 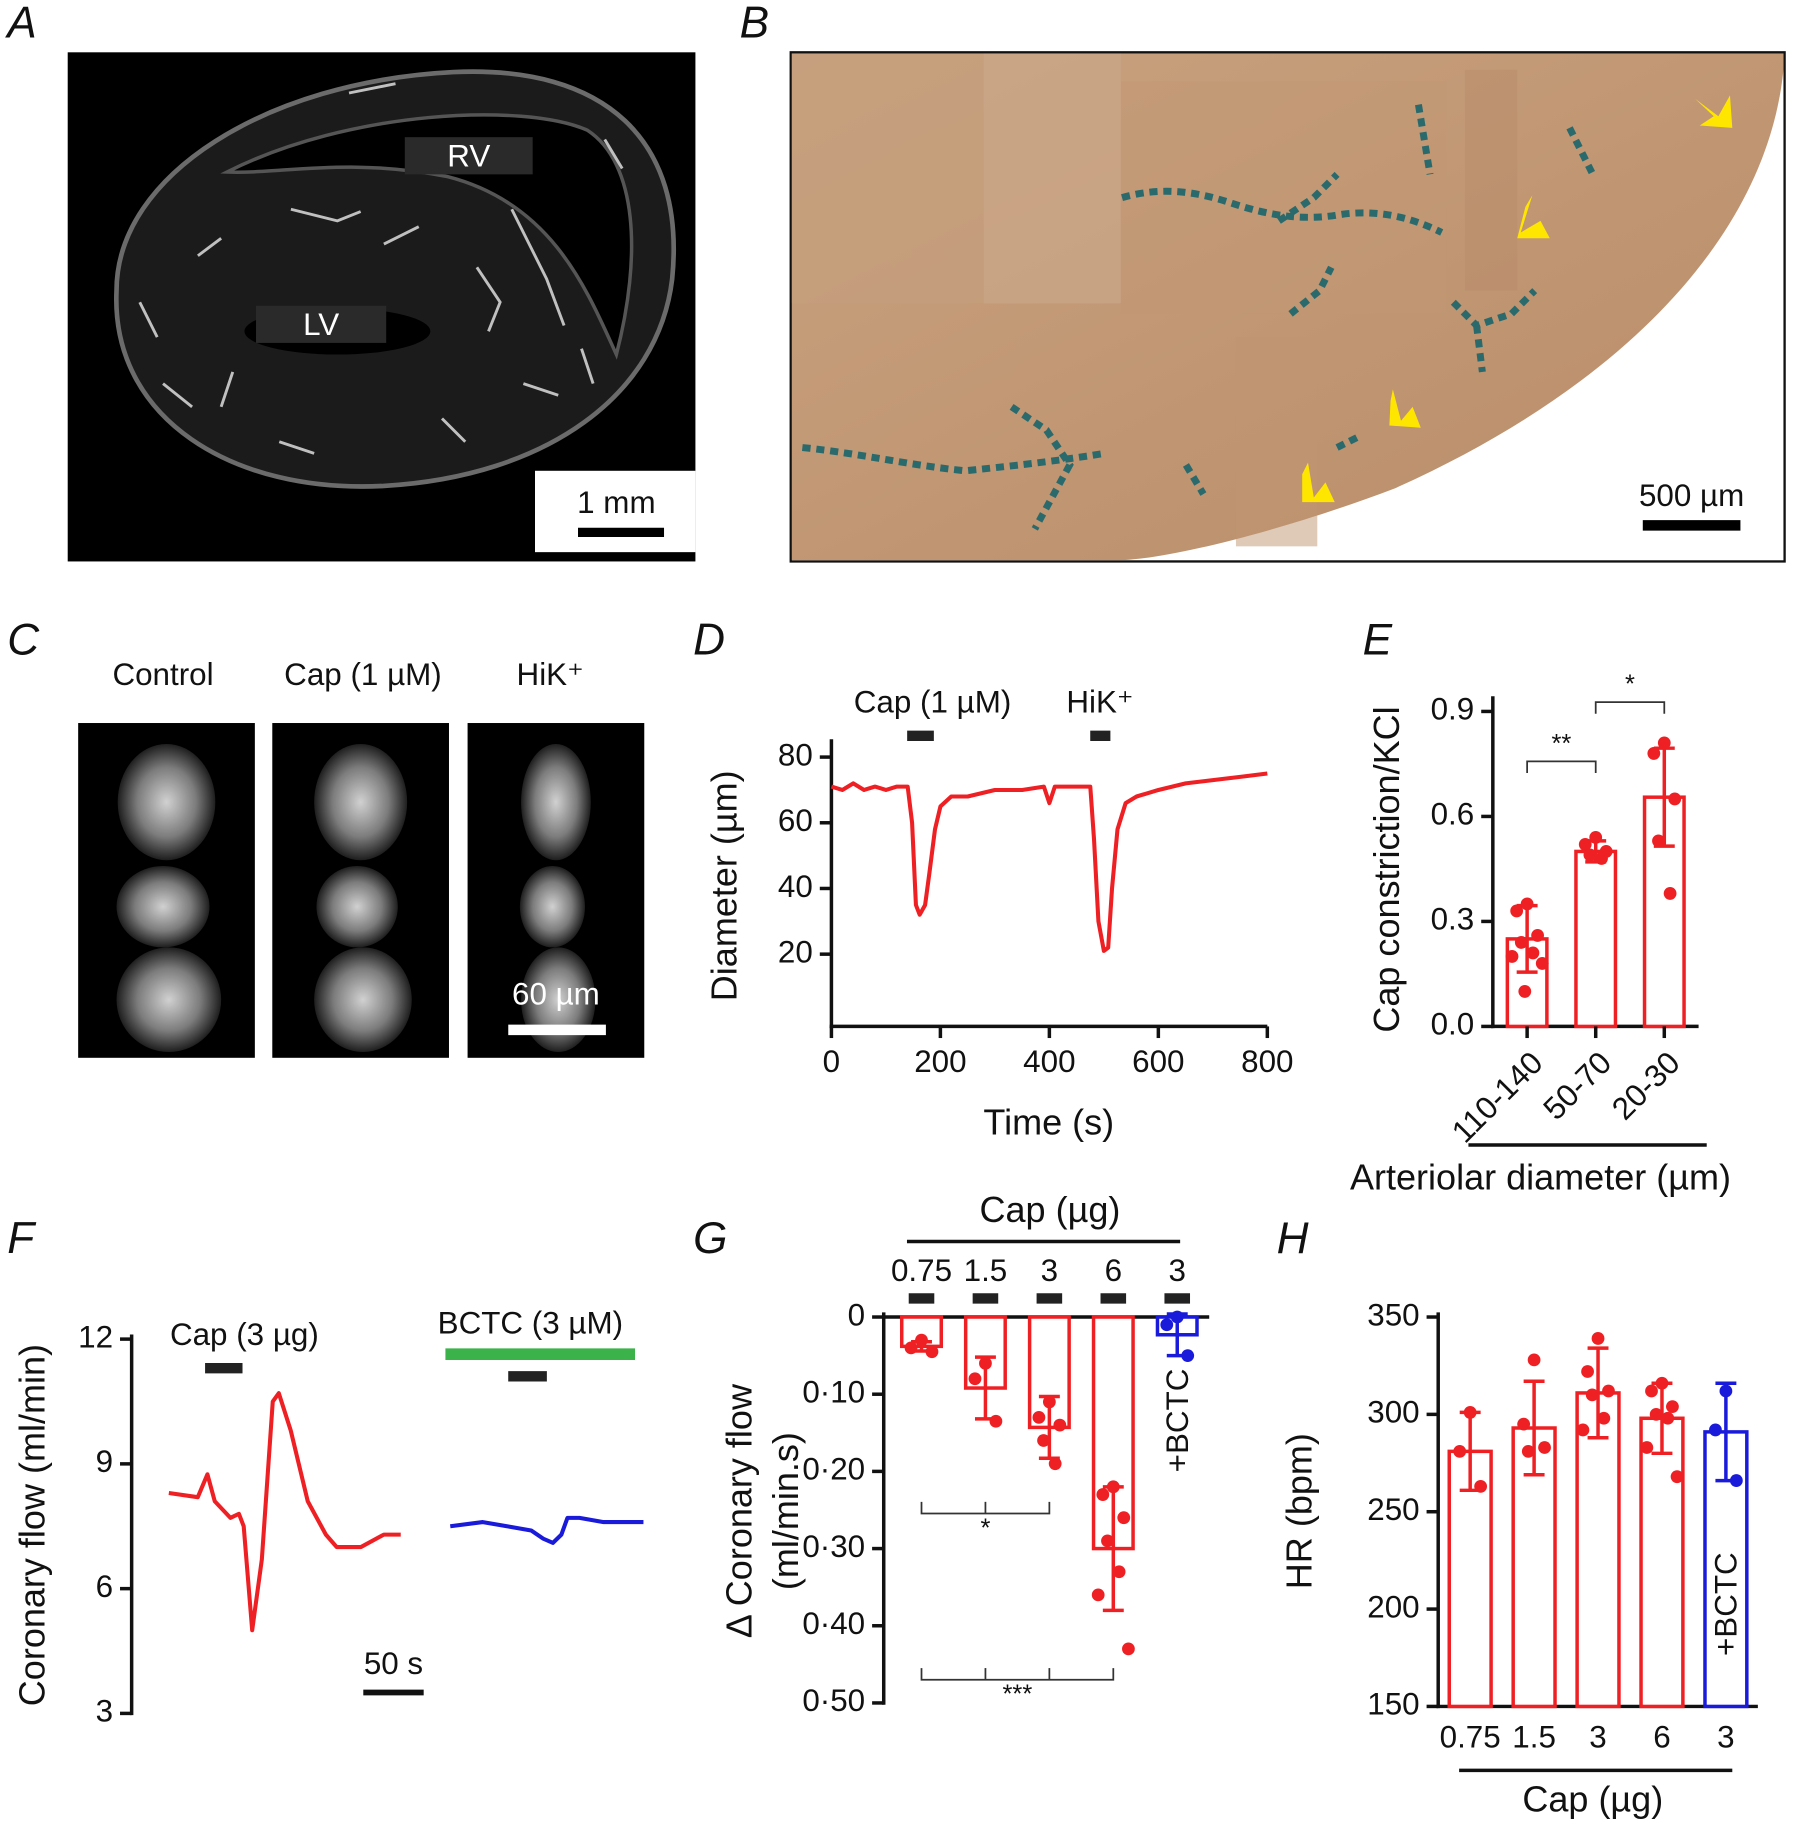 I want to click on y-tick-label: 12, so click(x=95, y=1336).